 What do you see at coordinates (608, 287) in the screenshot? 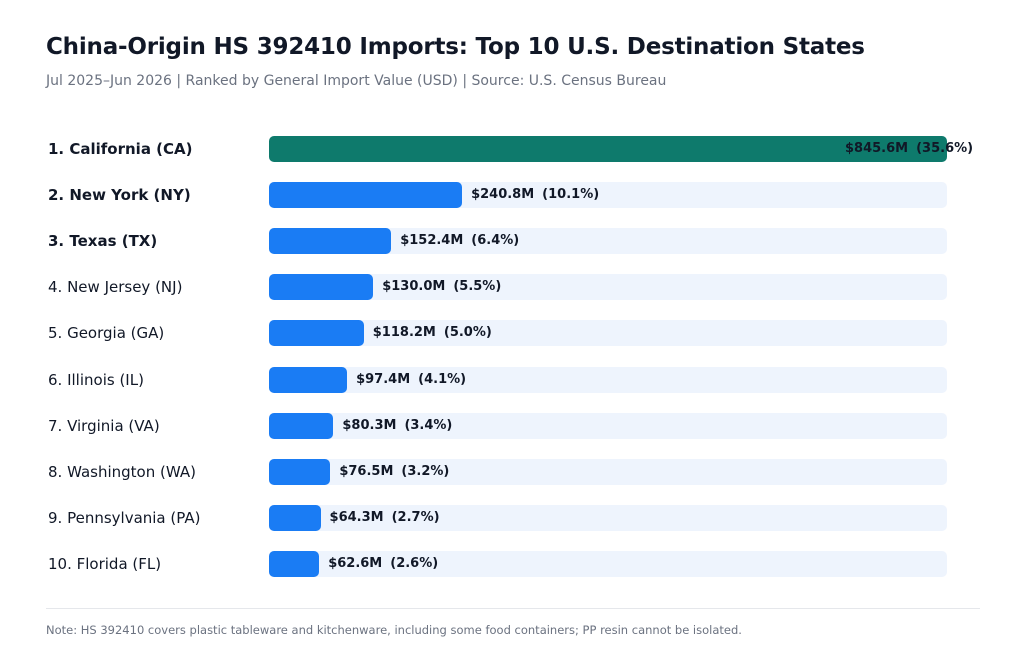
I see `bar-track: $130.0M (5.5%)` at bounding box center [608, 287].